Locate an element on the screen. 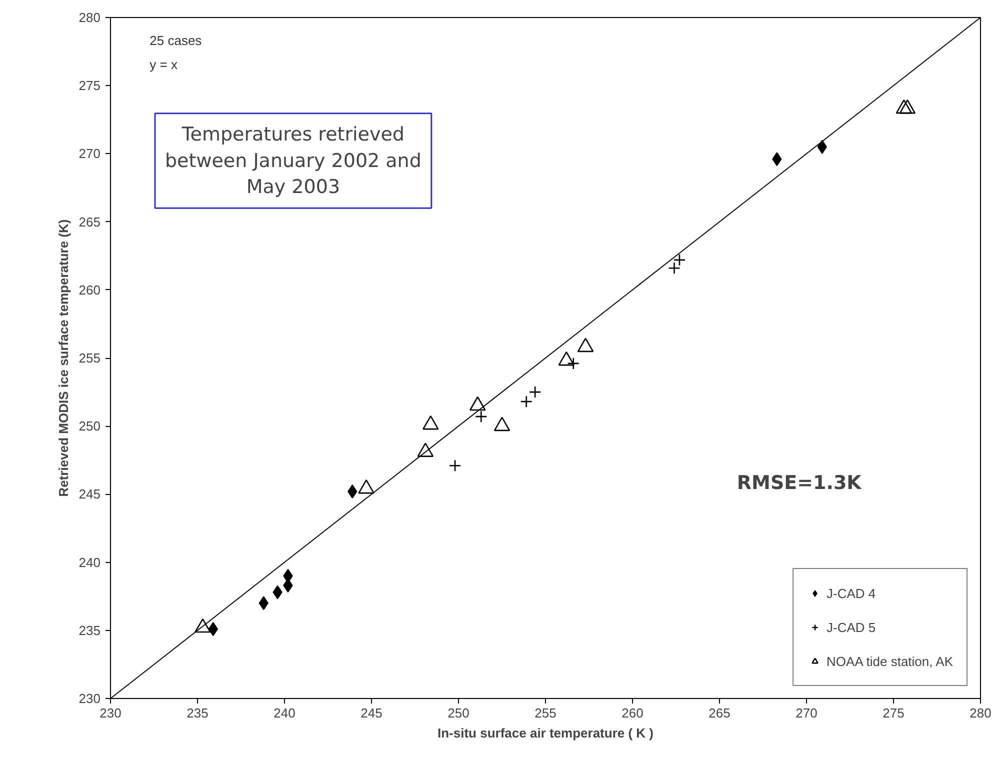 The width and height of the screenshot is (996, 768). y-tick-label: 270 is located at coordinates (89, 154).